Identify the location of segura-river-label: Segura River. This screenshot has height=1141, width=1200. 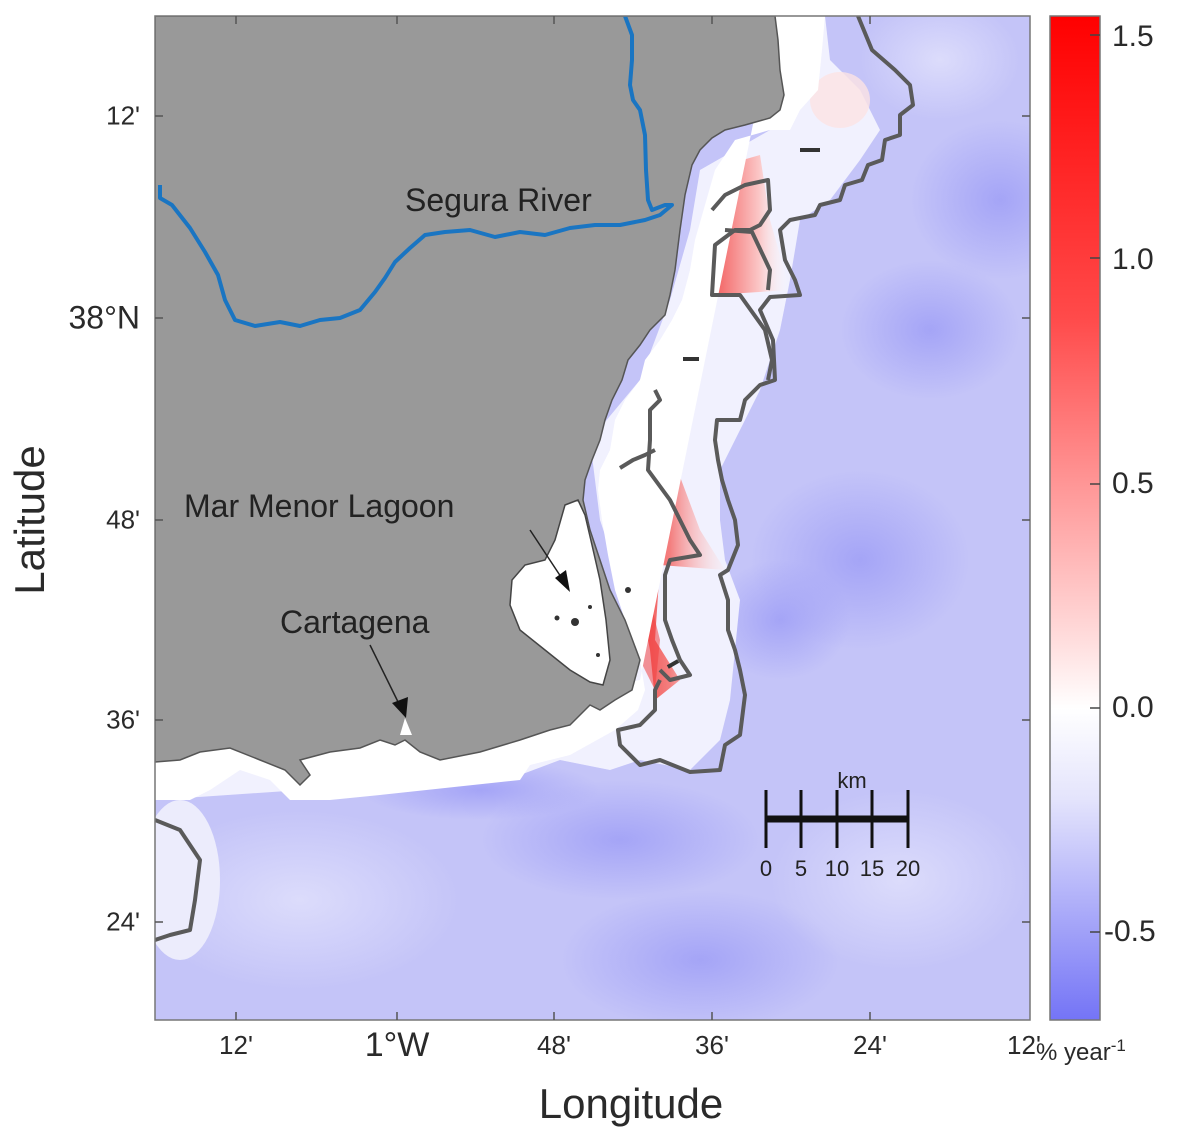
(498, 200).